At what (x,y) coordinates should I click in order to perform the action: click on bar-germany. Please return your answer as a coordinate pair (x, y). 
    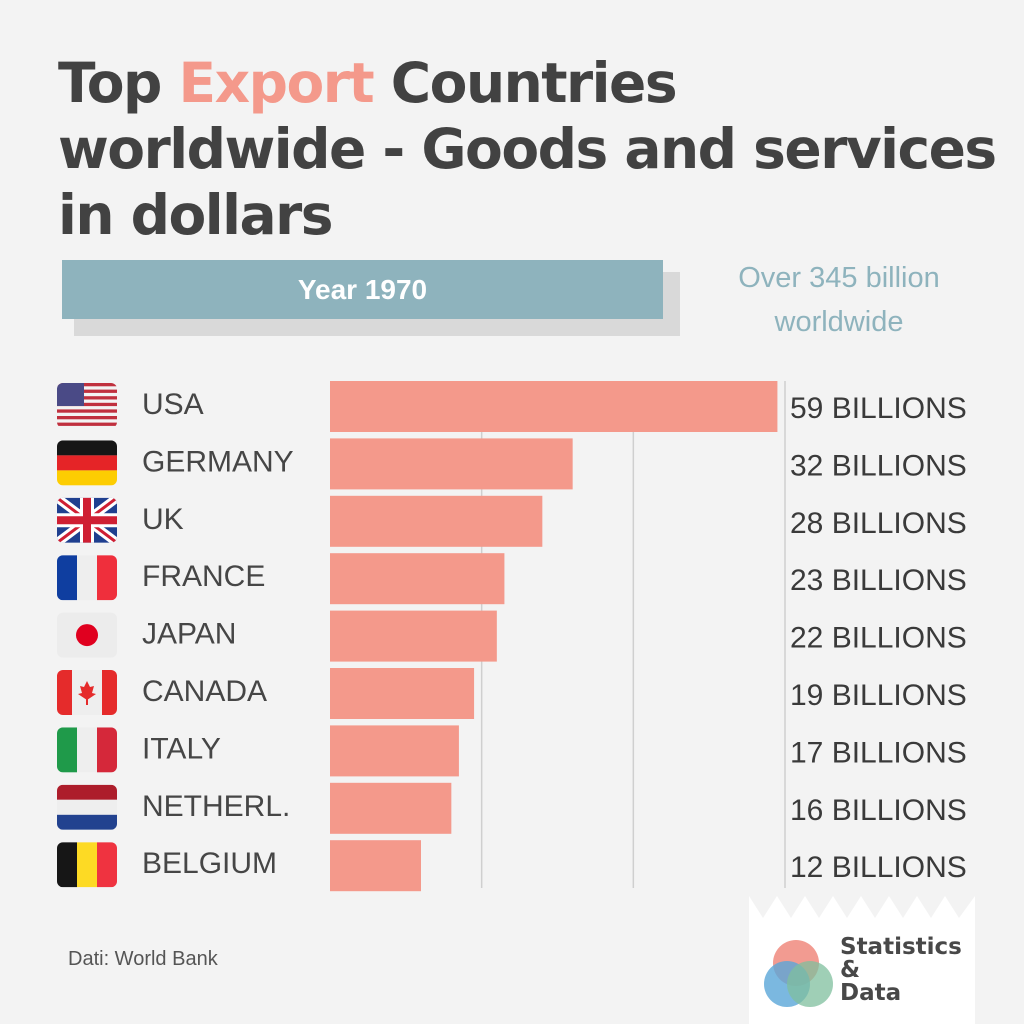
    Looking at the image, I should click on (451, 464).